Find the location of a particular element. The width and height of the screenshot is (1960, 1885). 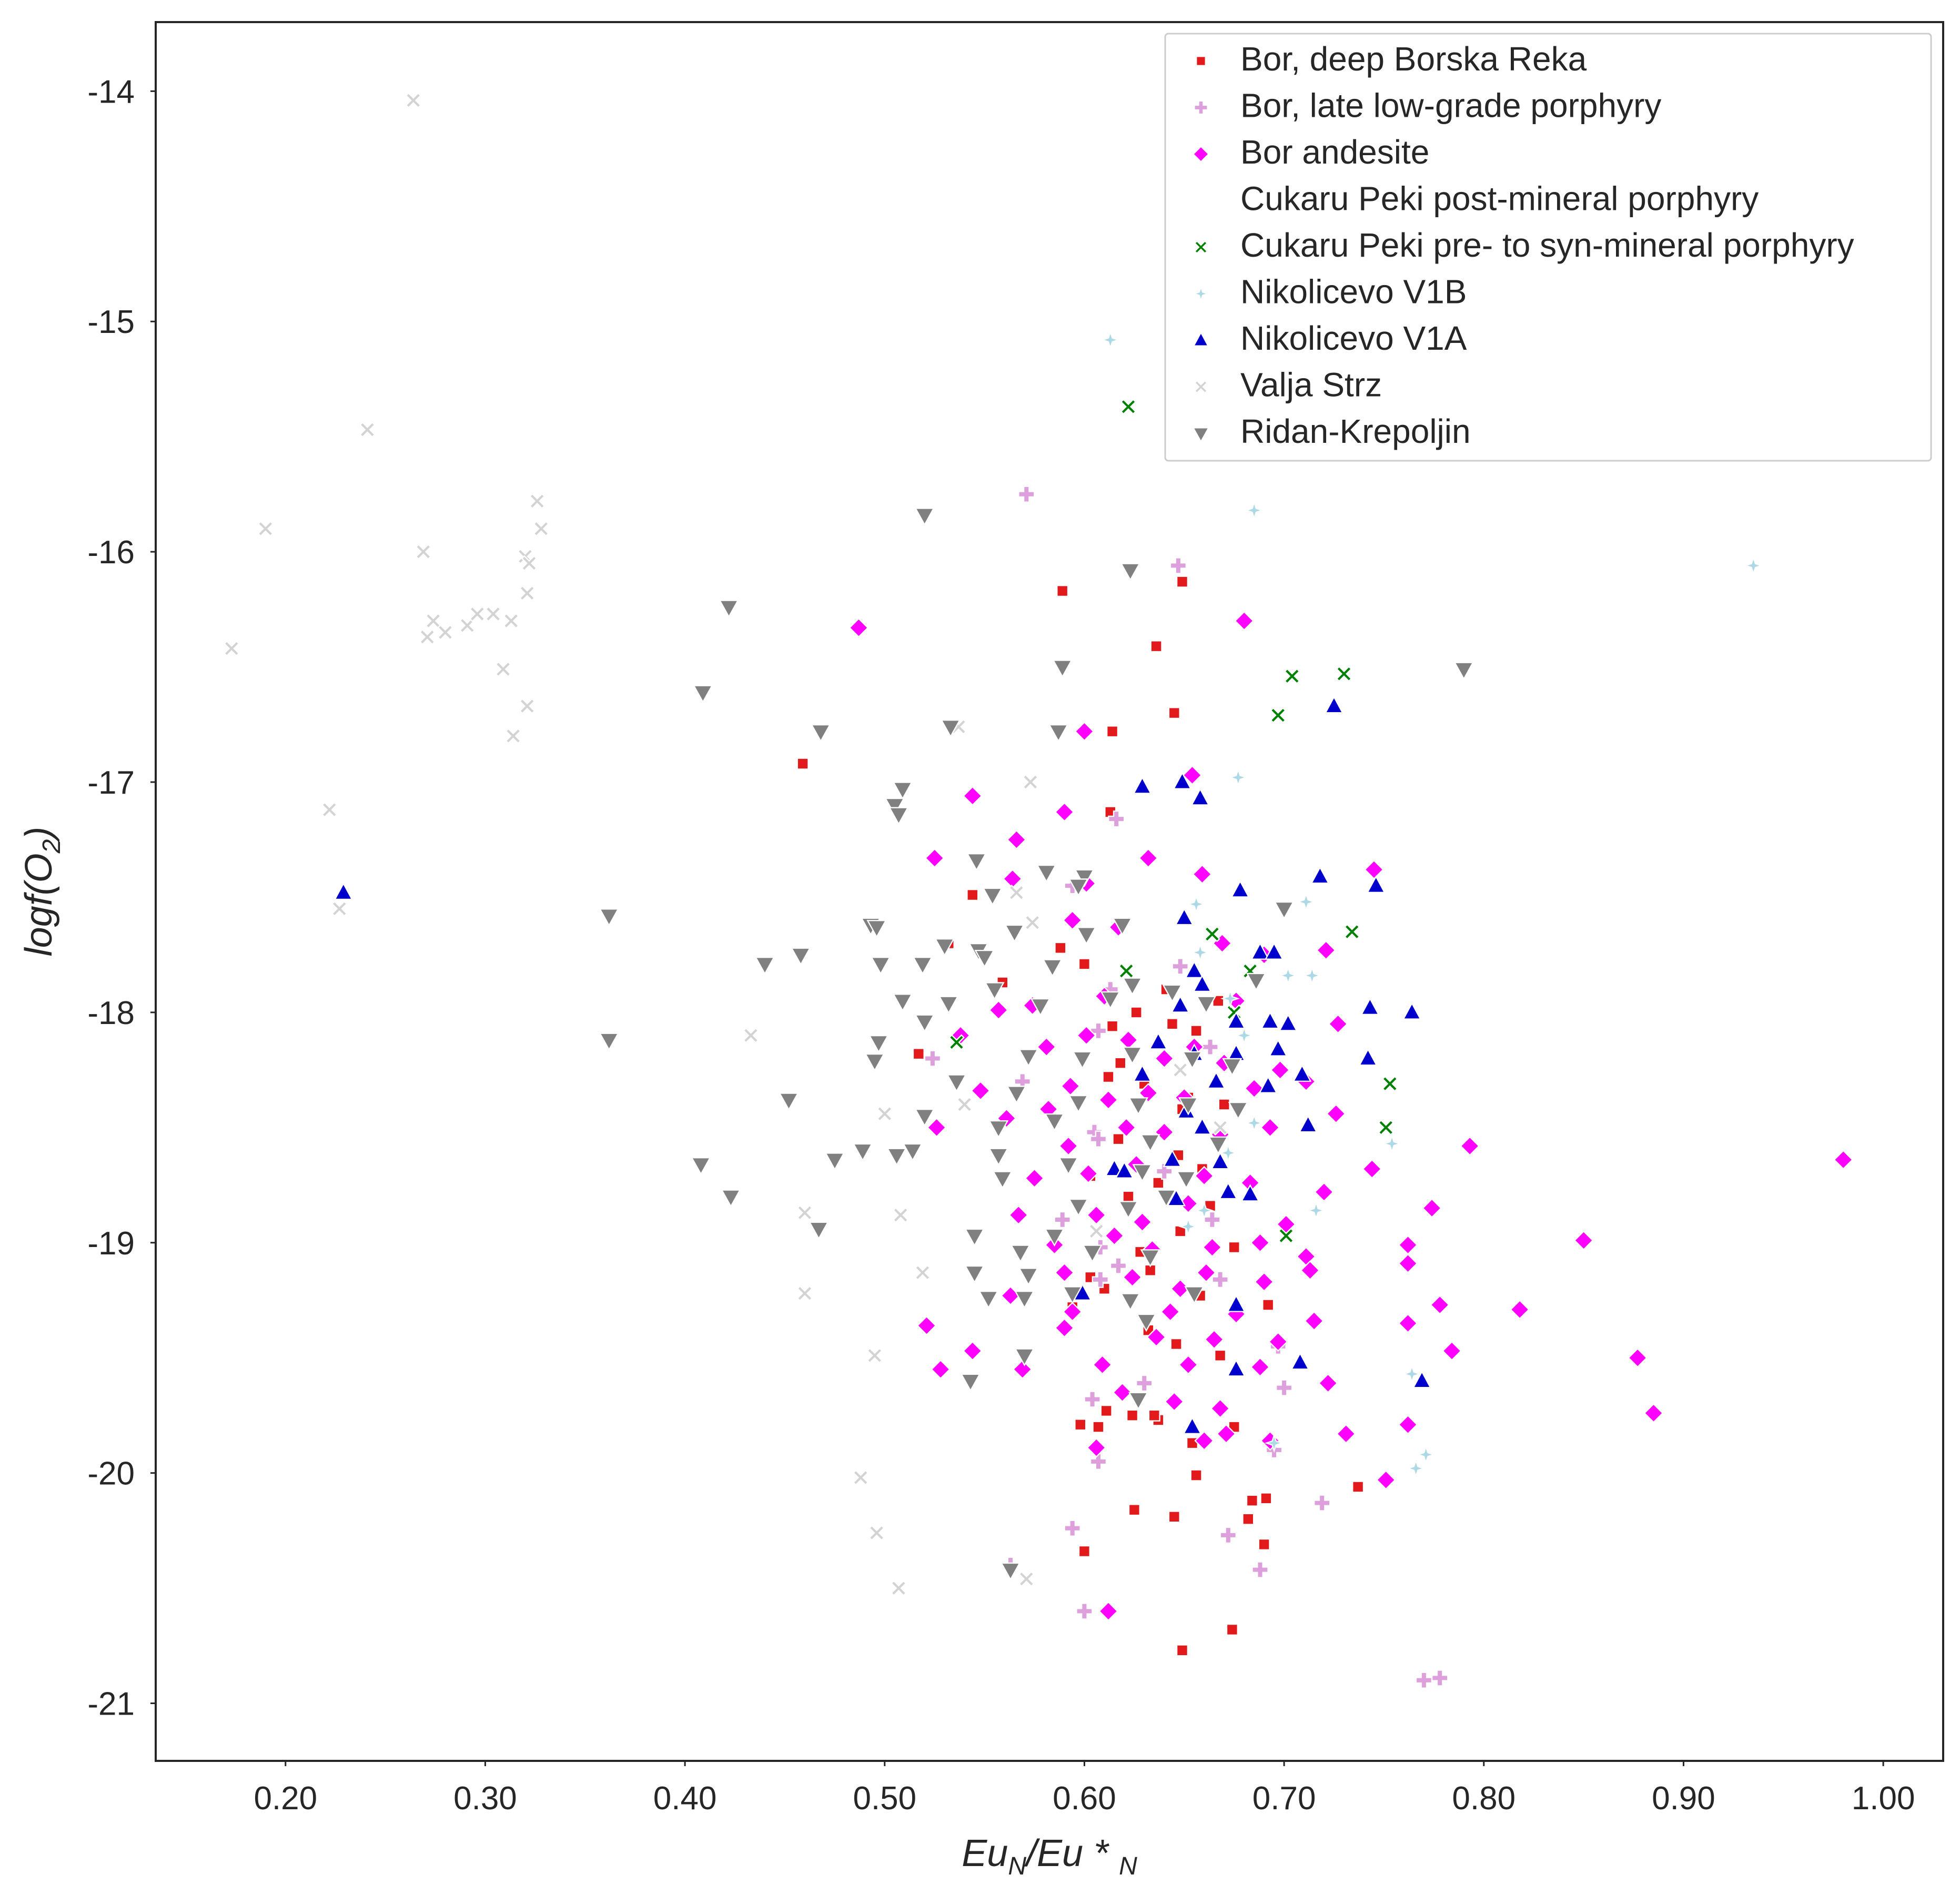

legend-label: Ridan-Krepoljin is located at coordinates (1355, 431).